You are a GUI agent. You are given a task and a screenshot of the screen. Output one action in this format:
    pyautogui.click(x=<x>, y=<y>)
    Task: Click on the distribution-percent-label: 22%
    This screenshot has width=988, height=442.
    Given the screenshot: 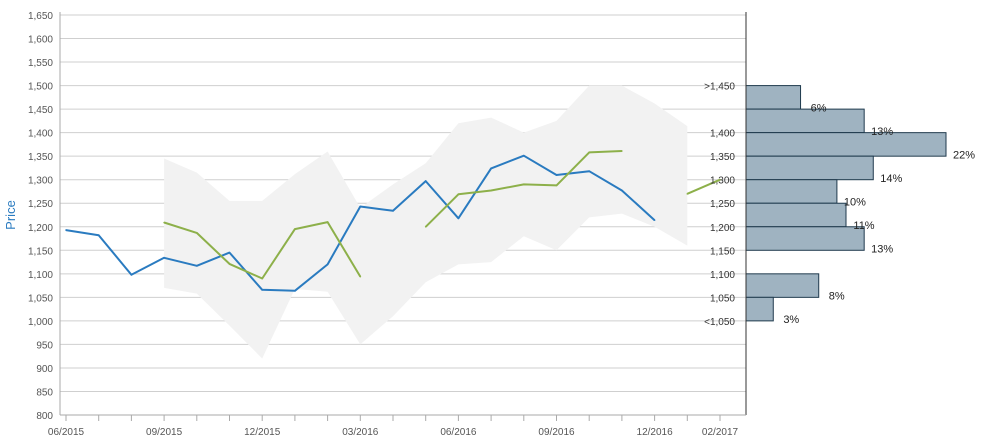 What is the action you would take?
    pyautogui.click(x=964, y=155)
    